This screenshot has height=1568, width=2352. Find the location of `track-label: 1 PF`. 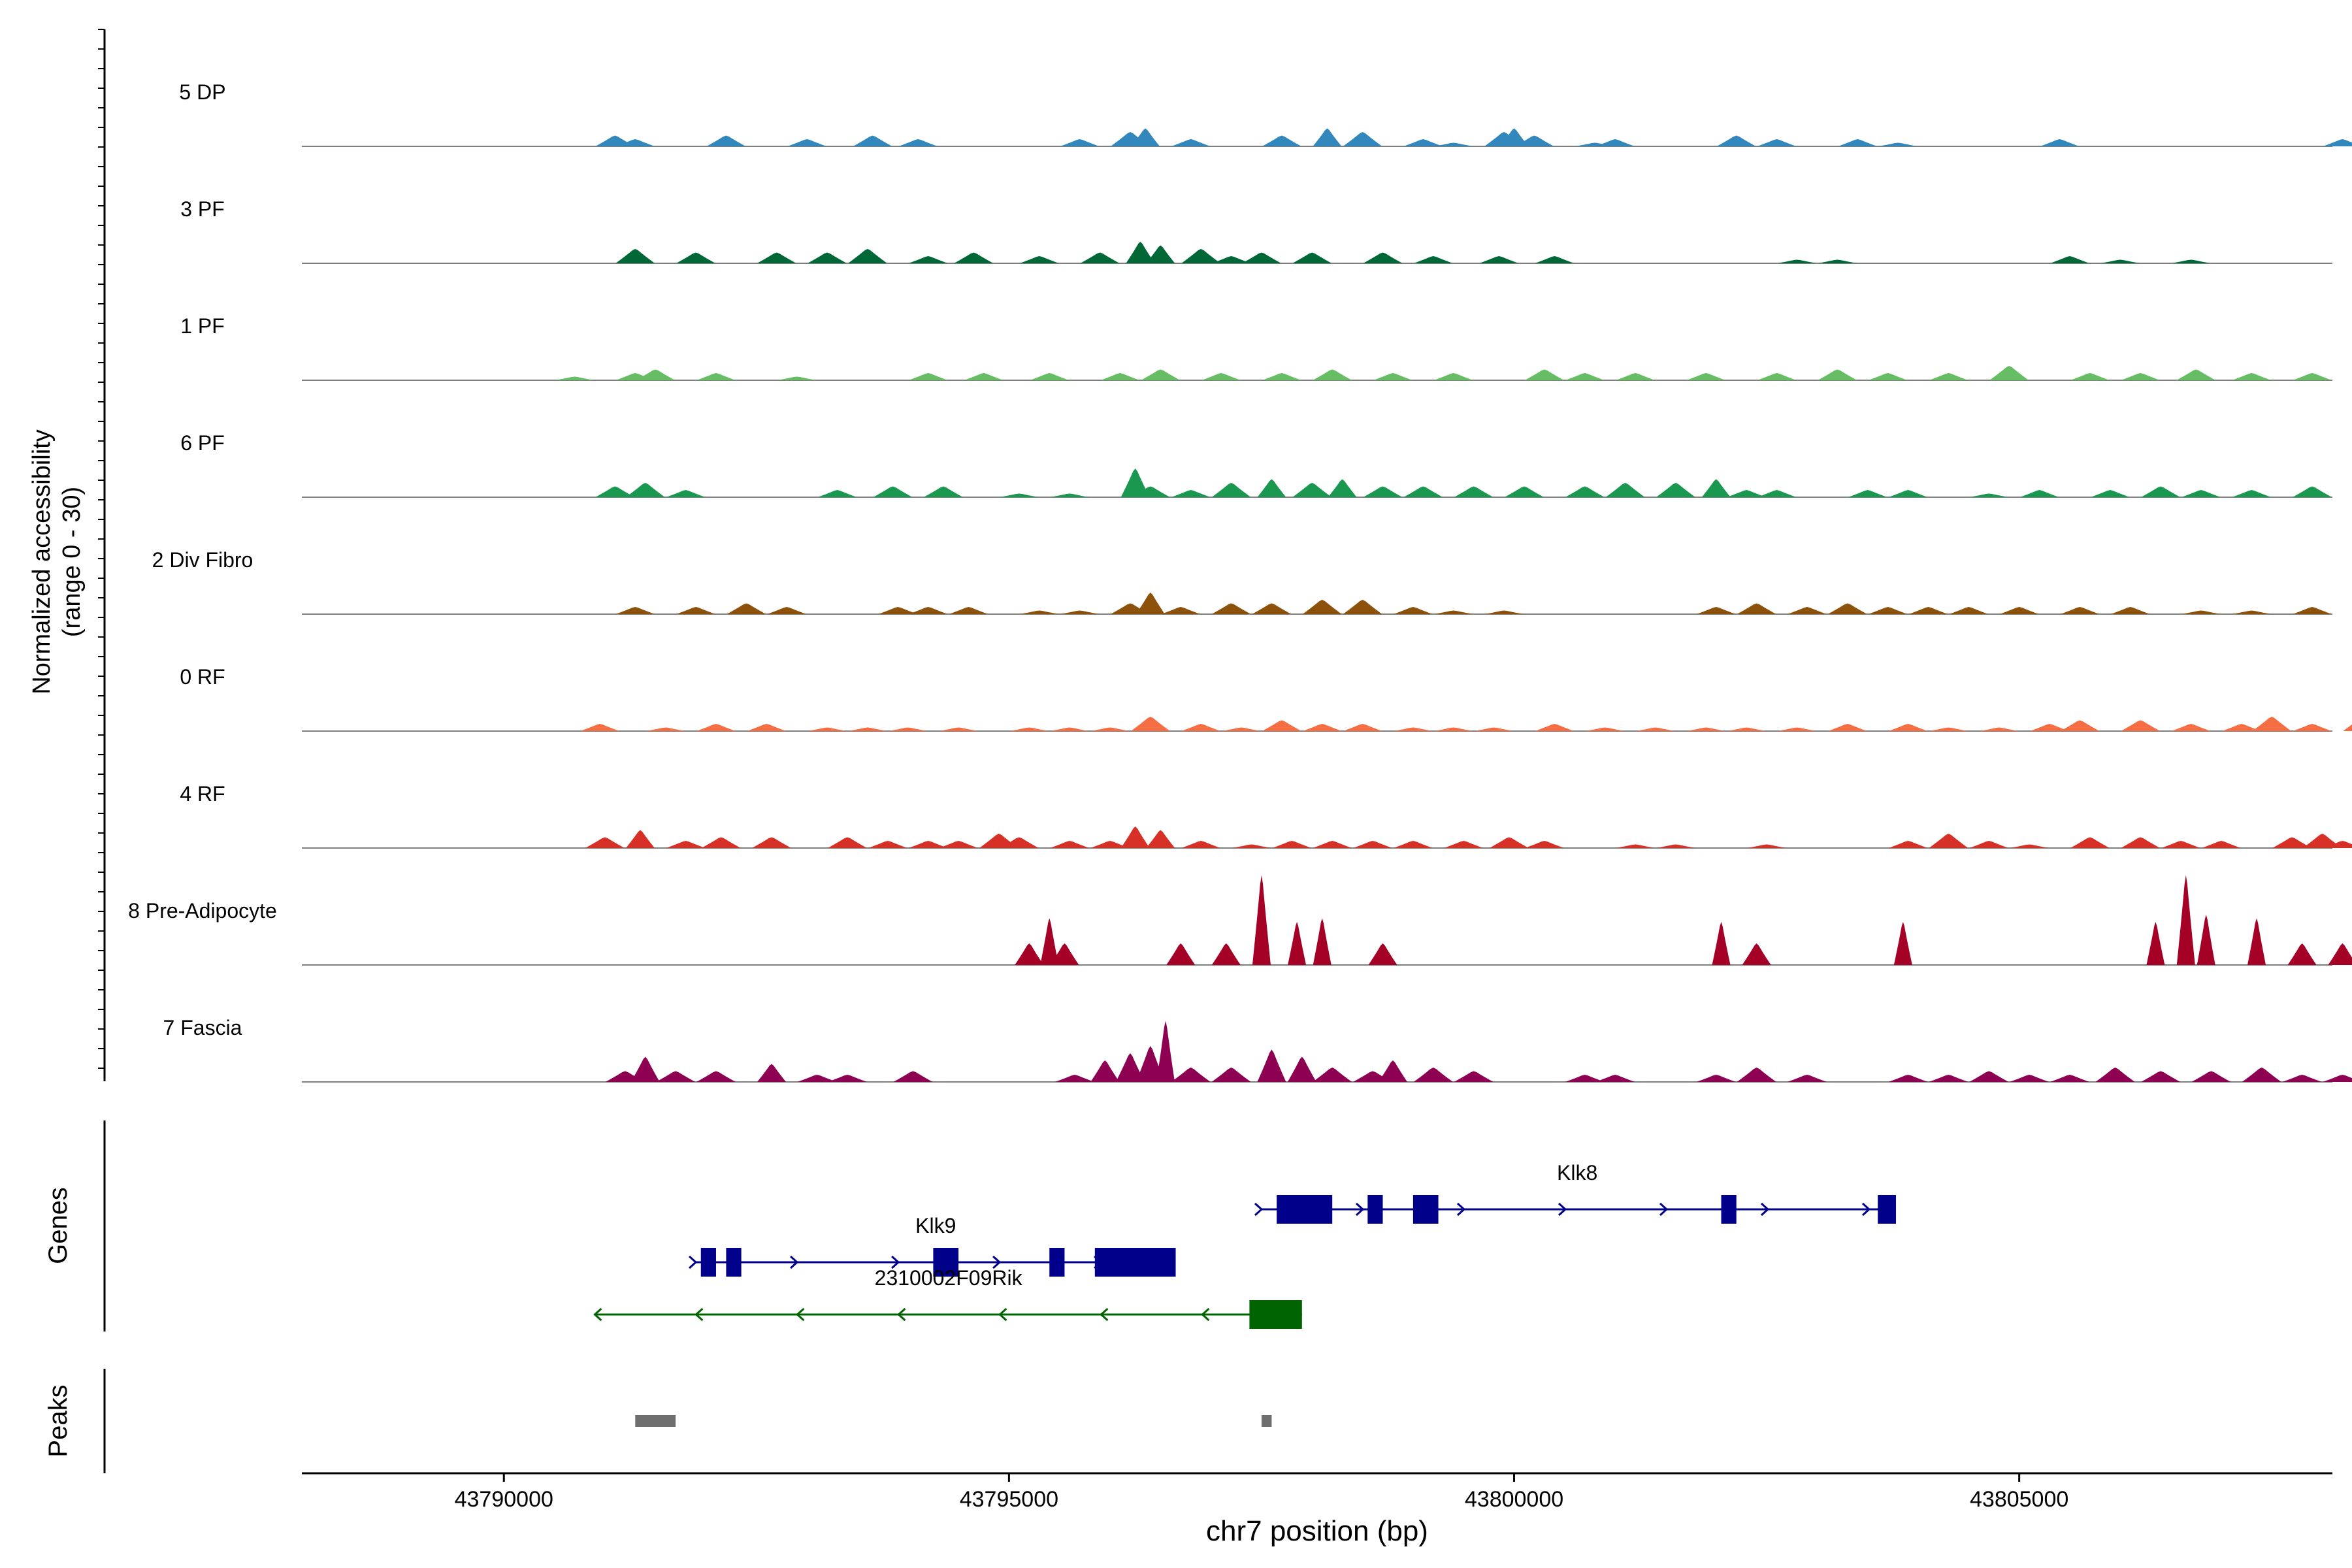

track-label: 1 PF is located at coordinates (202, 326).